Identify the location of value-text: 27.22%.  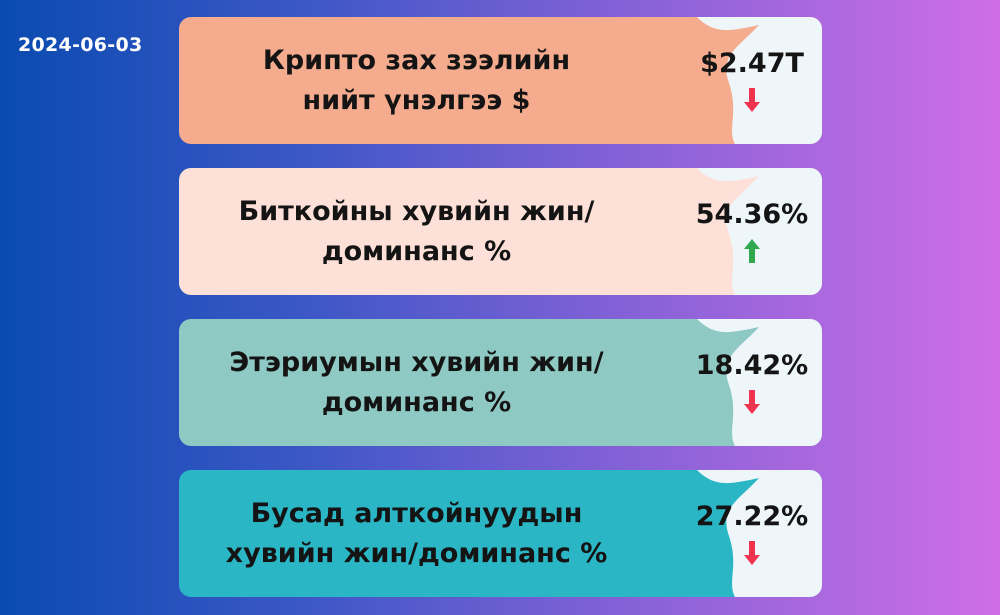
(752, 516).